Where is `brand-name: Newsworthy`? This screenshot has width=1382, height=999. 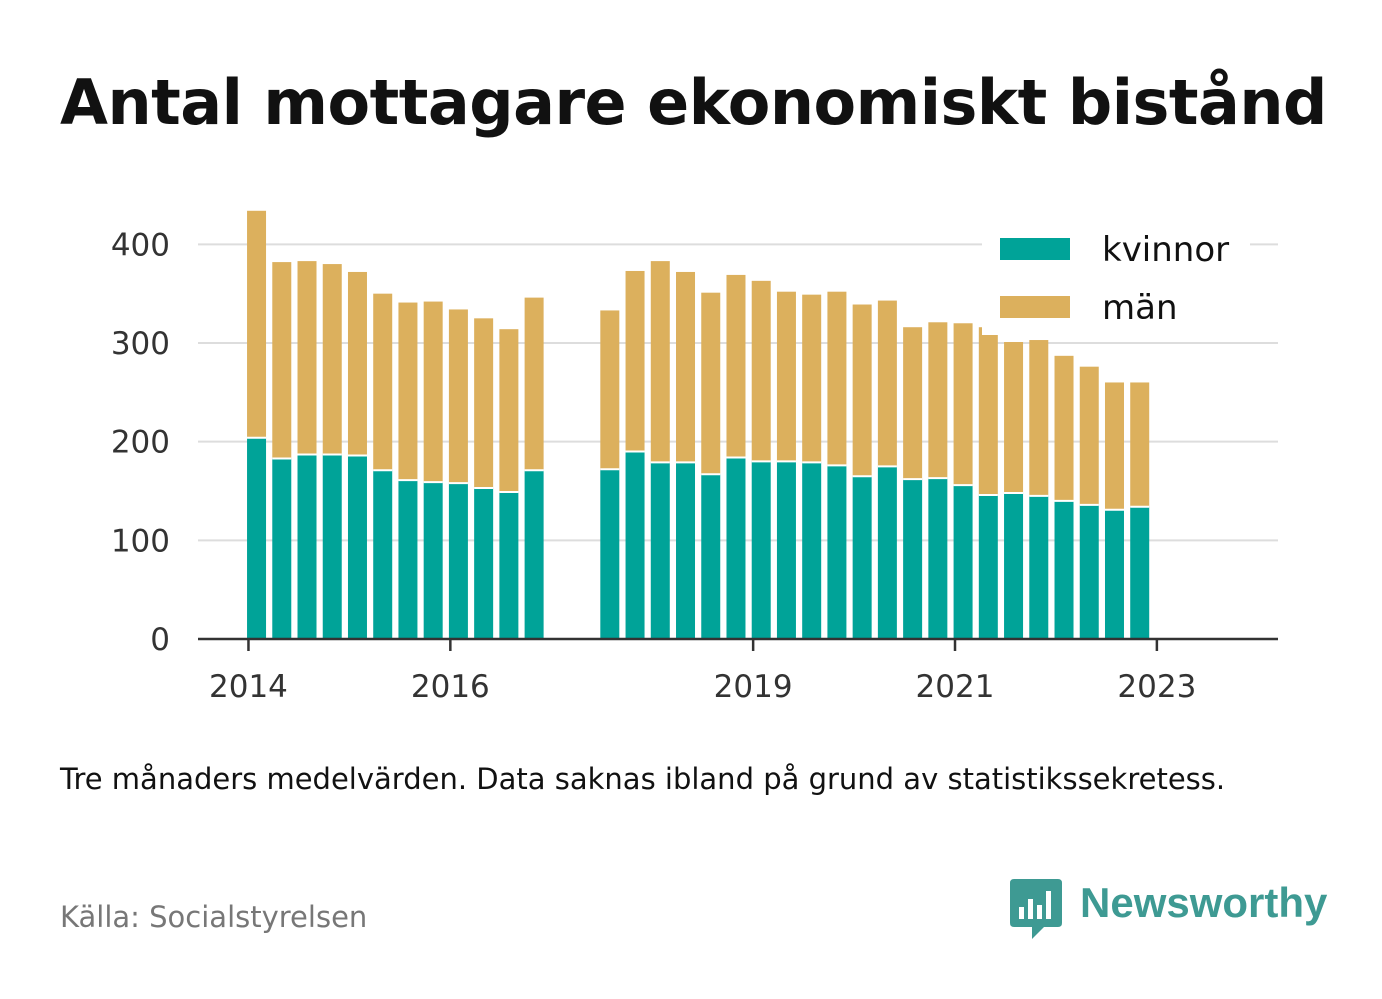 brand-name: Newsworthy is located at coordinates (1204, 902).